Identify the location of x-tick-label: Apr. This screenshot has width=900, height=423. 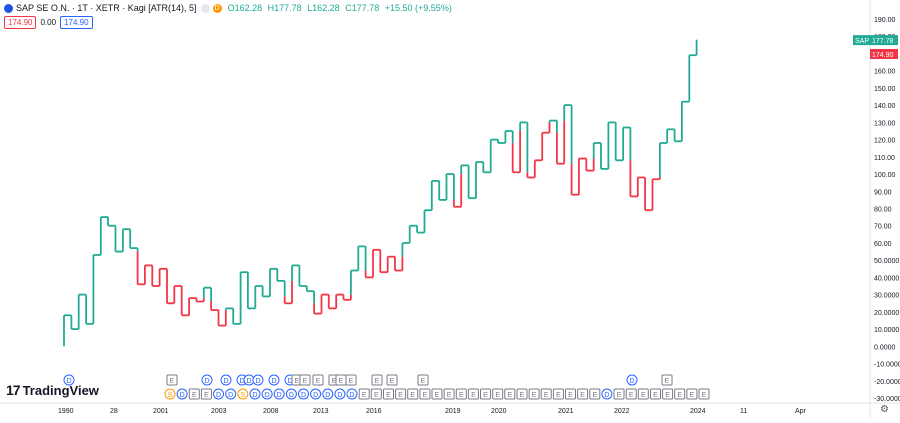
(801, 411).